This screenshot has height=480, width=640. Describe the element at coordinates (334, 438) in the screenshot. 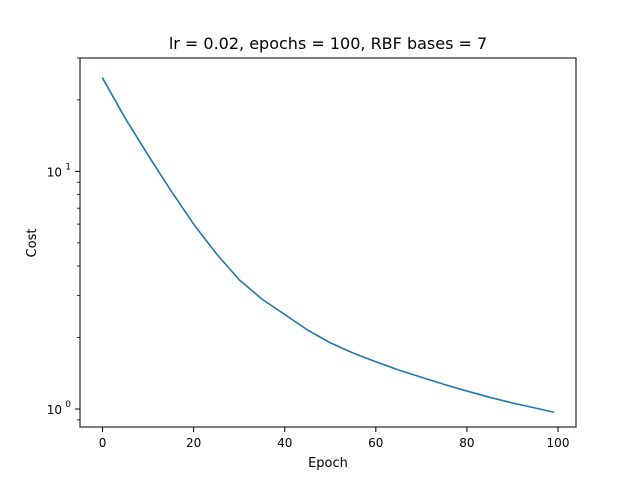

I see `x-axis-ticks: 0 20 40 60 80 100` at that location.